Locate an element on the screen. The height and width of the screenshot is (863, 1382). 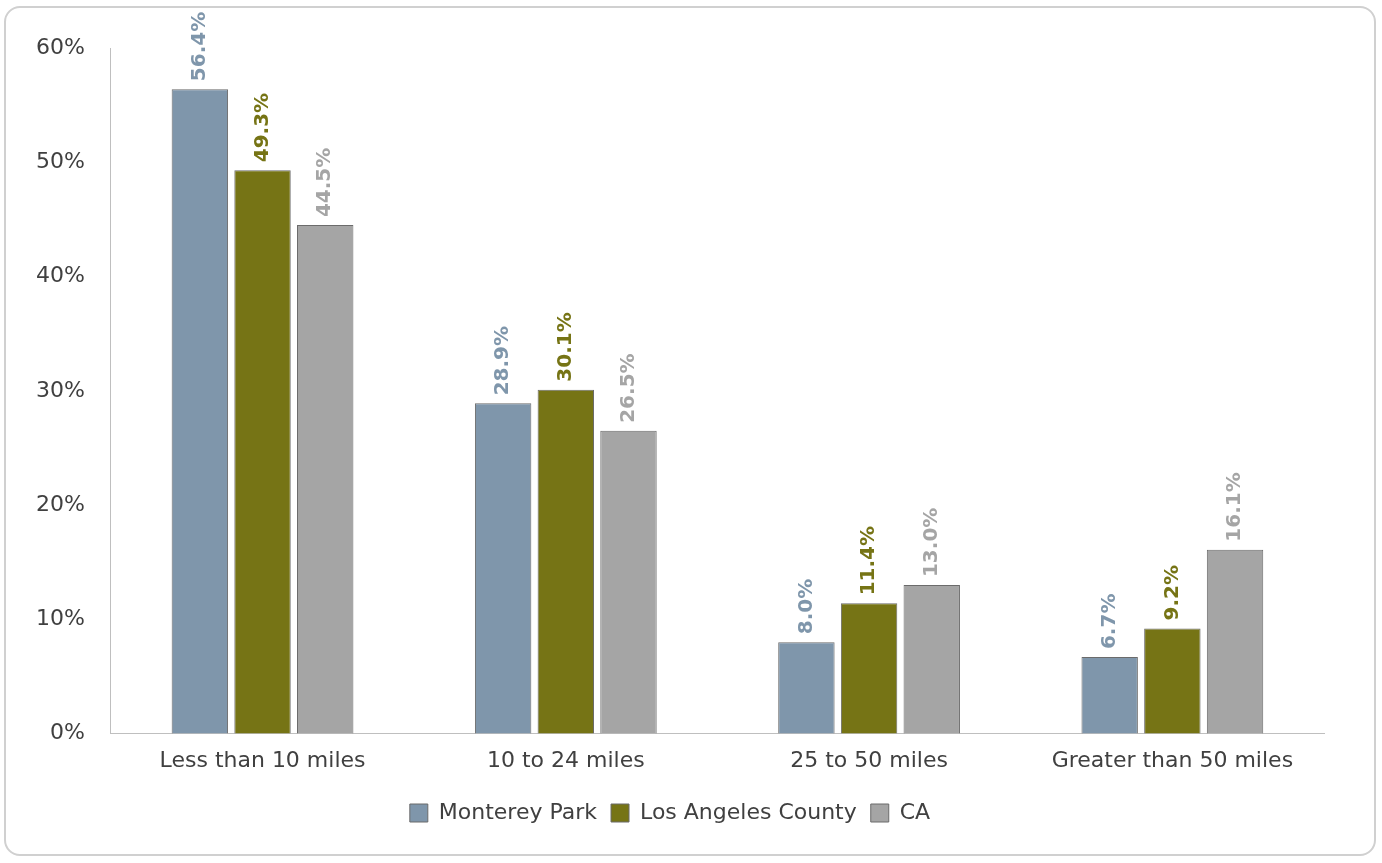
text: 44.5% is located at coordinates (323, 182).